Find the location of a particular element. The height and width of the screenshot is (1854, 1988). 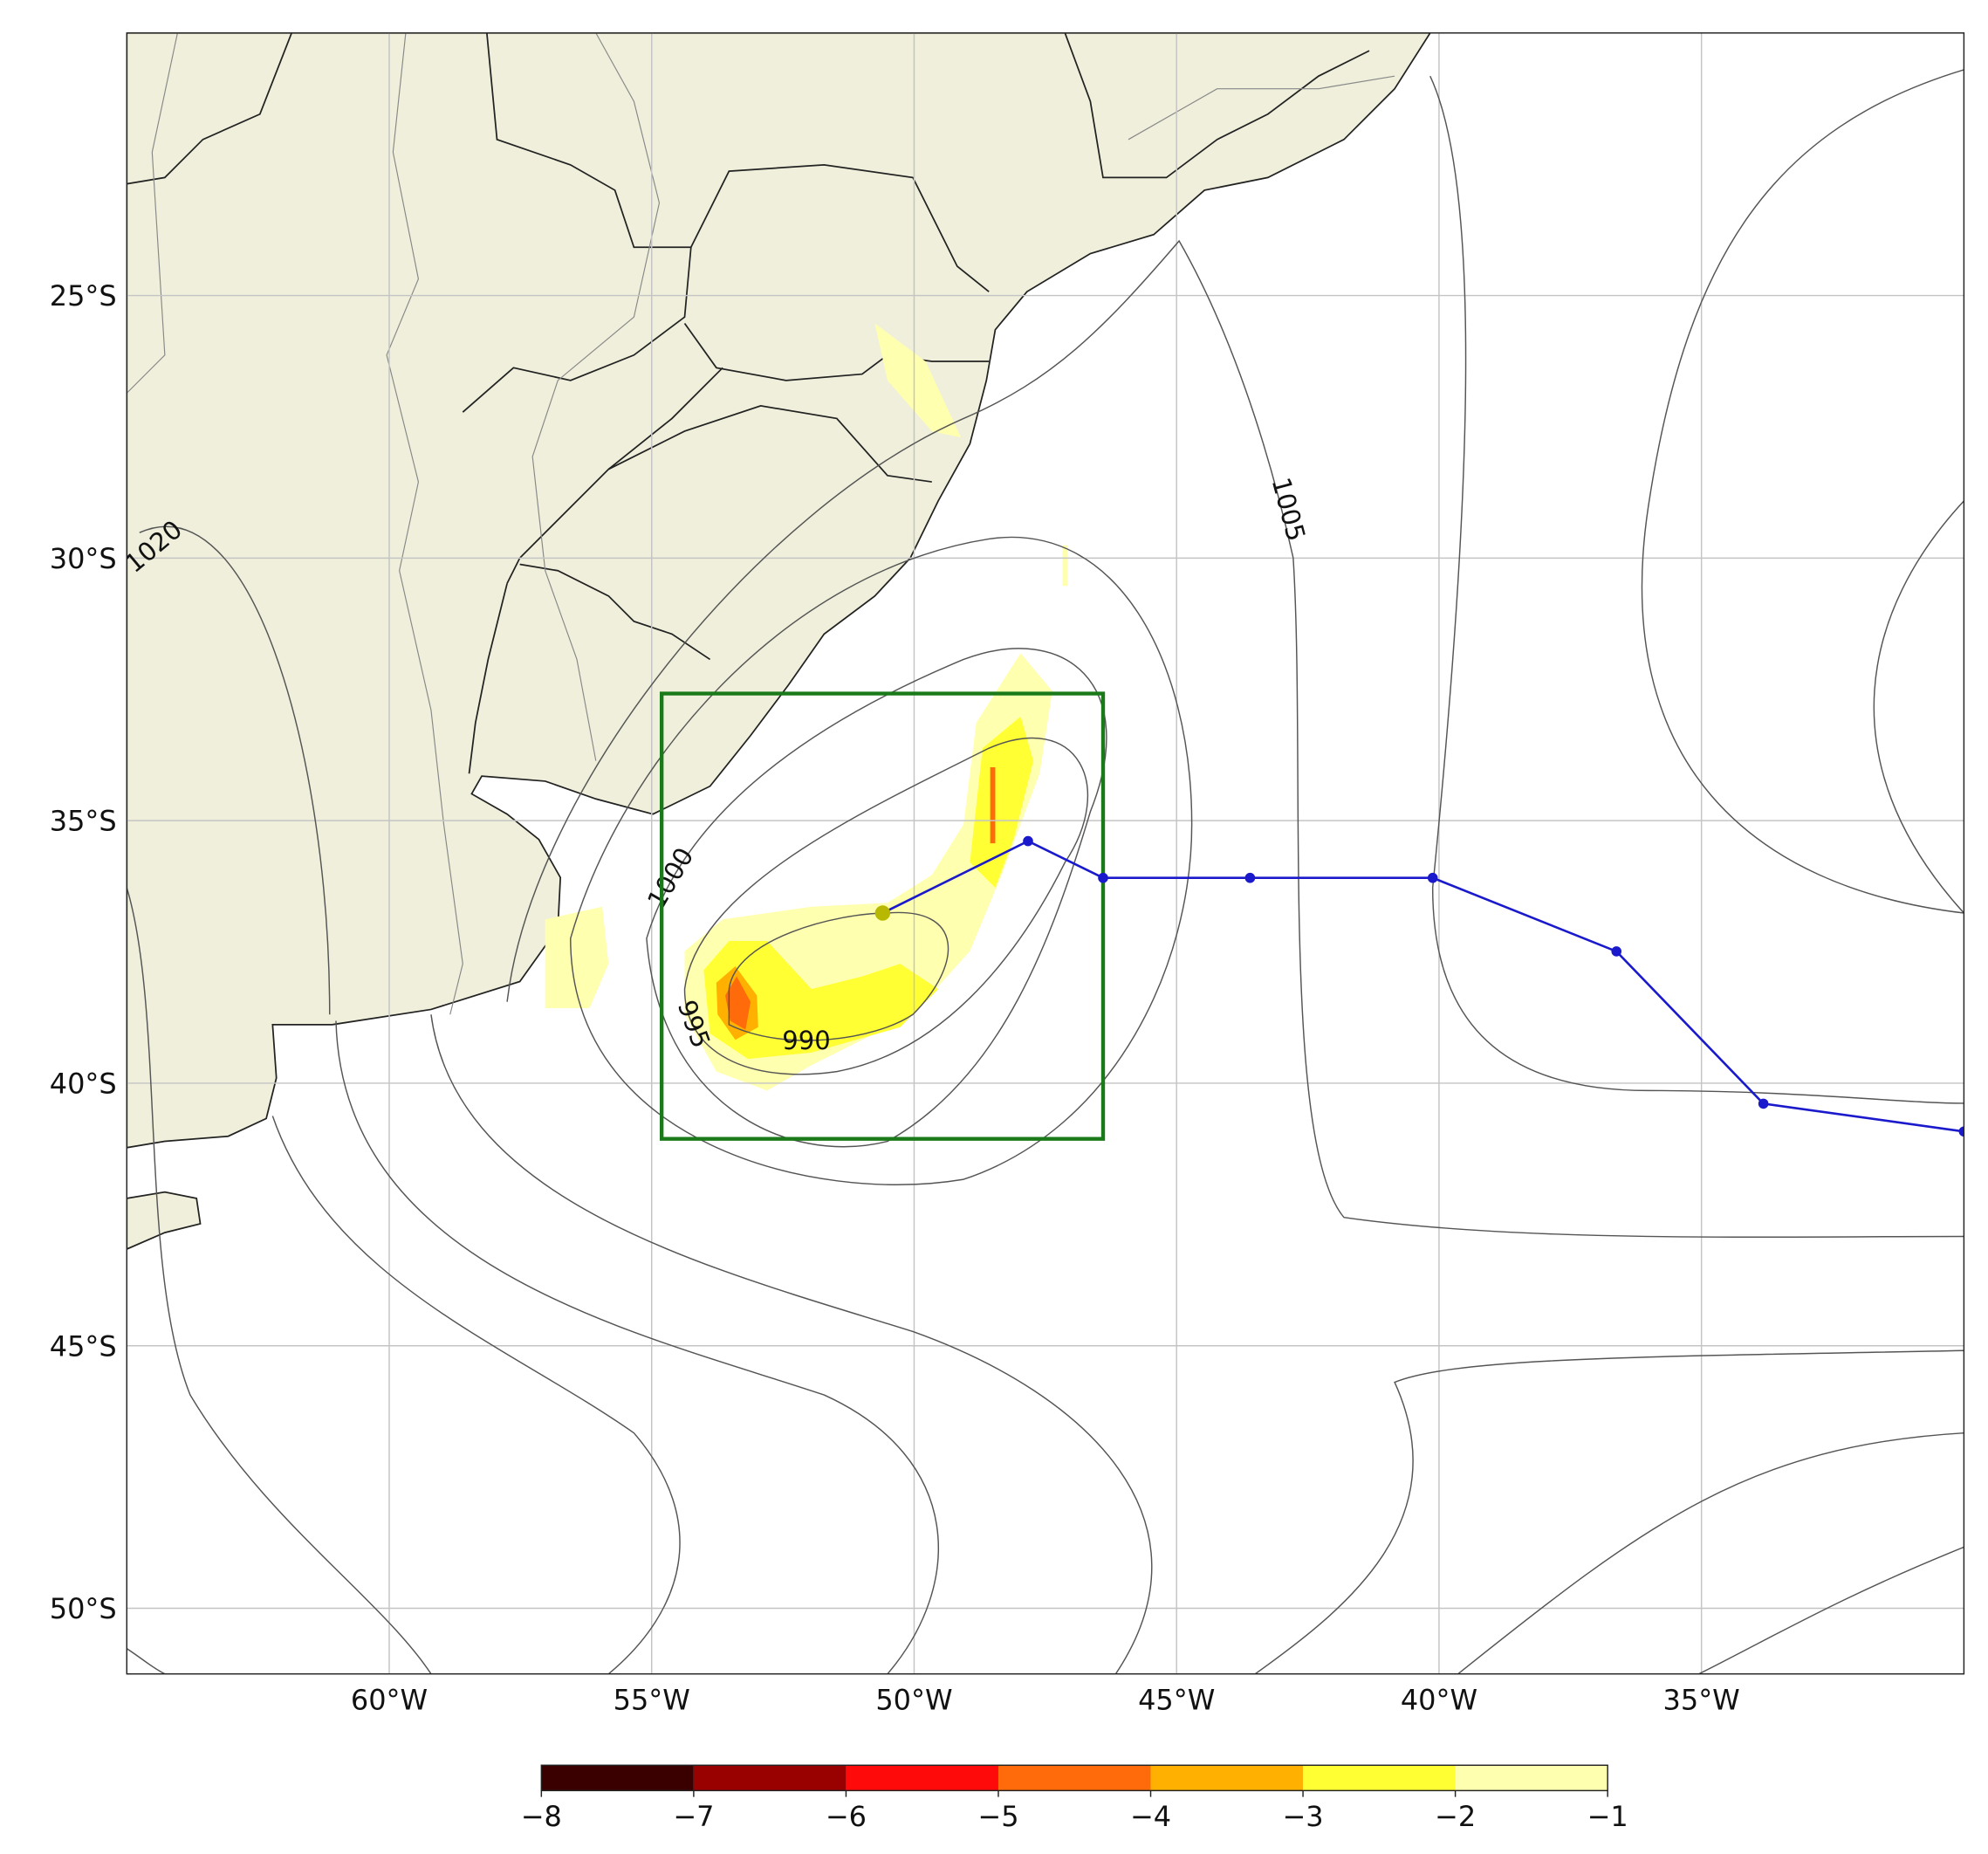

lon-tick-label: 55°W is located at coordinates (652, 1699).